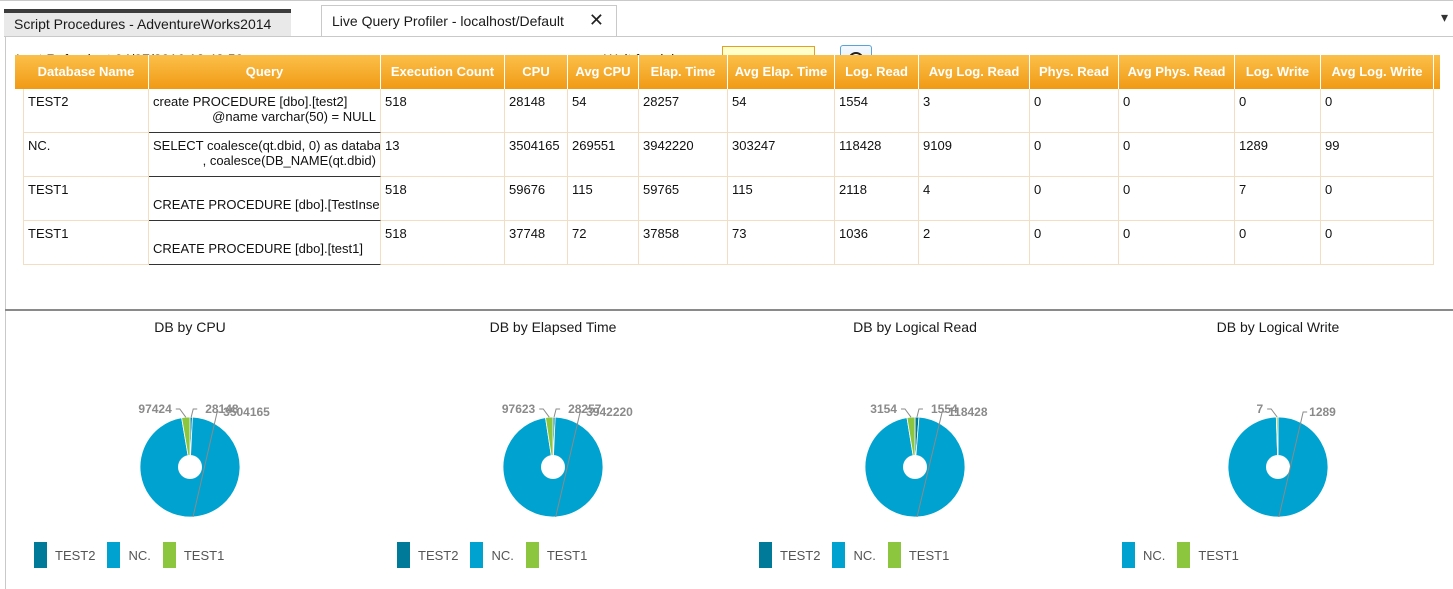  I want to click on cell-avg-cpu: 115, so click(603, 199).